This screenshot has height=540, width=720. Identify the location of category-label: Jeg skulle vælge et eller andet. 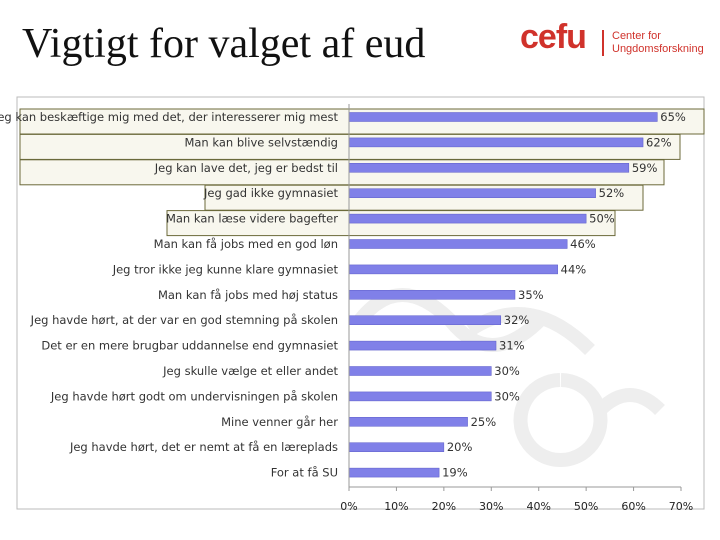
(250, 371).